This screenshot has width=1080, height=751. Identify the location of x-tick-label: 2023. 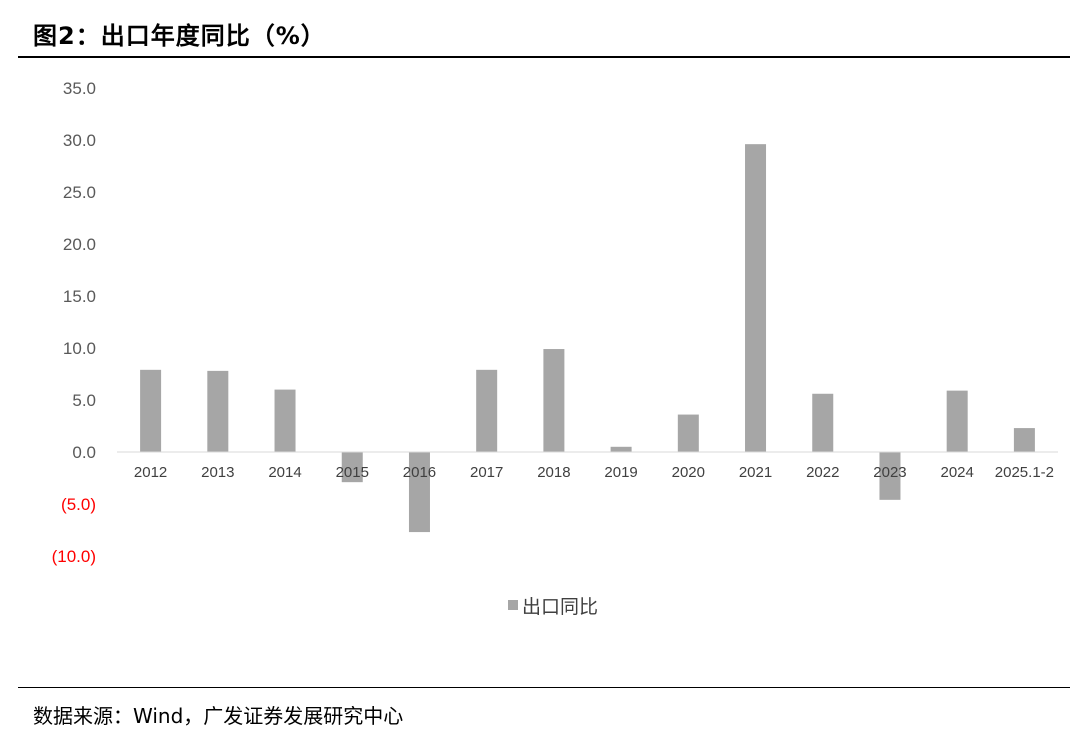
(889, 472).